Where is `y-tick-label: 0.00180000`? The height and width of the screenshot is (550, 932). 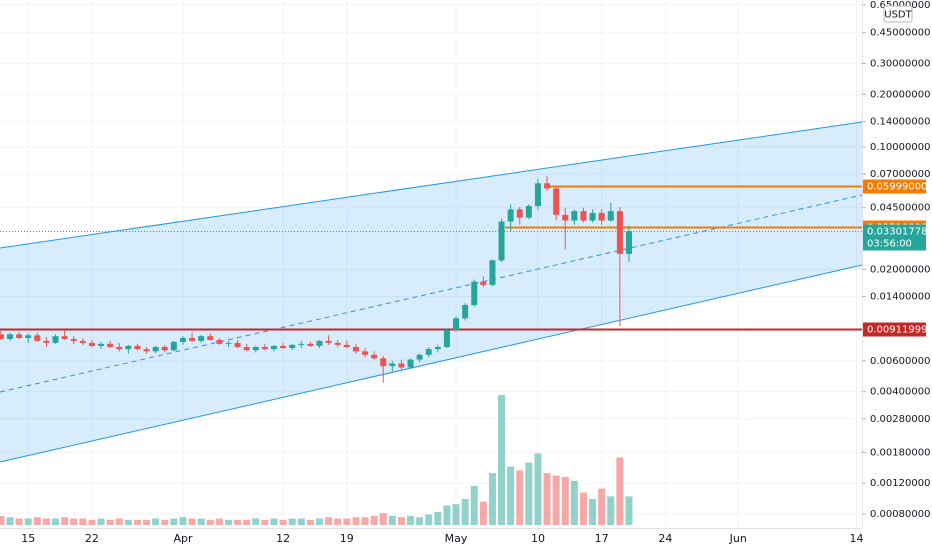 y-tick-label: 0.00180000 is located at coordinates (900, 452).